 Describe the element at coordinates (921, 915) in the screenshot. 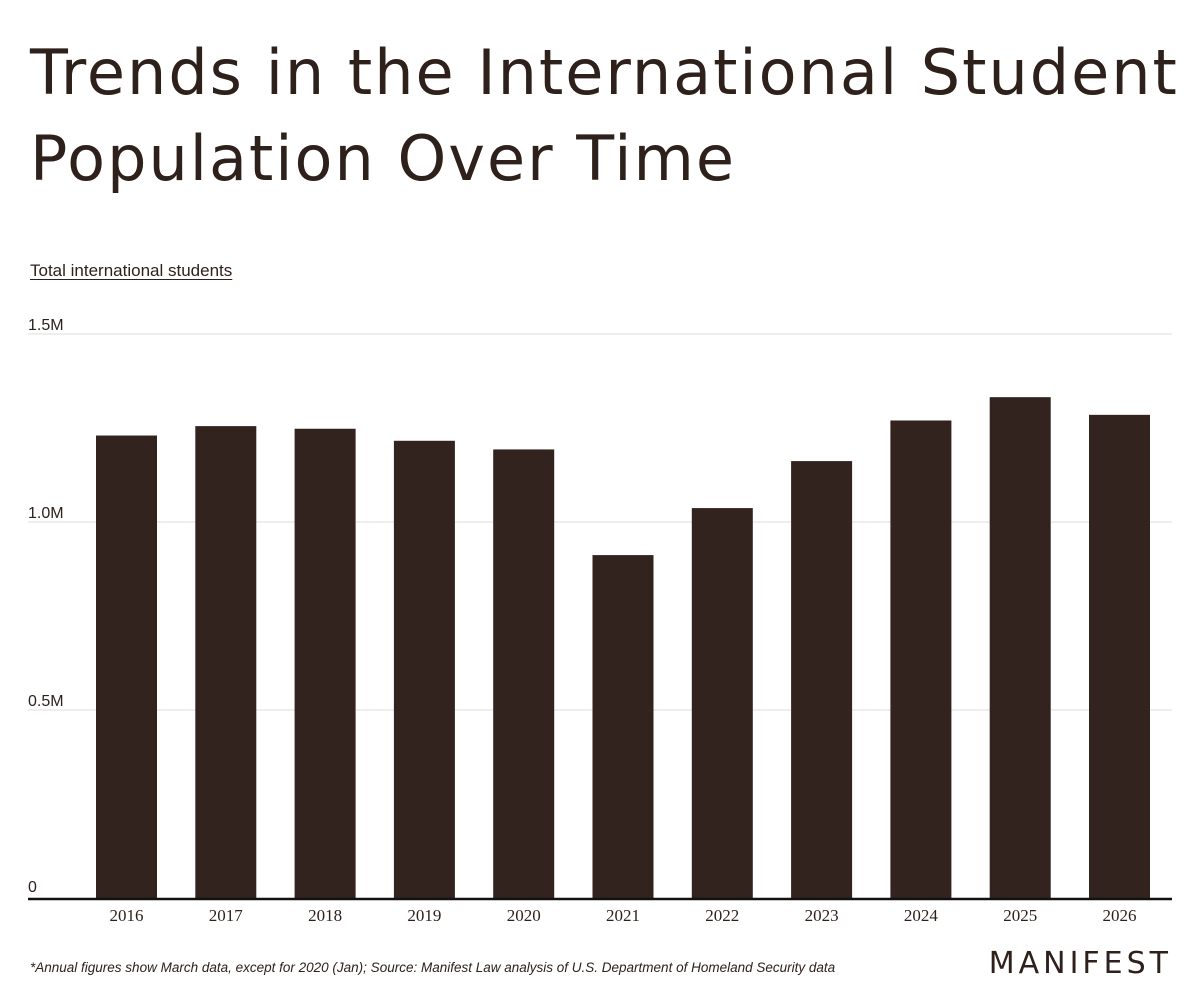

I see `x-tick-label: 2024` at that location.